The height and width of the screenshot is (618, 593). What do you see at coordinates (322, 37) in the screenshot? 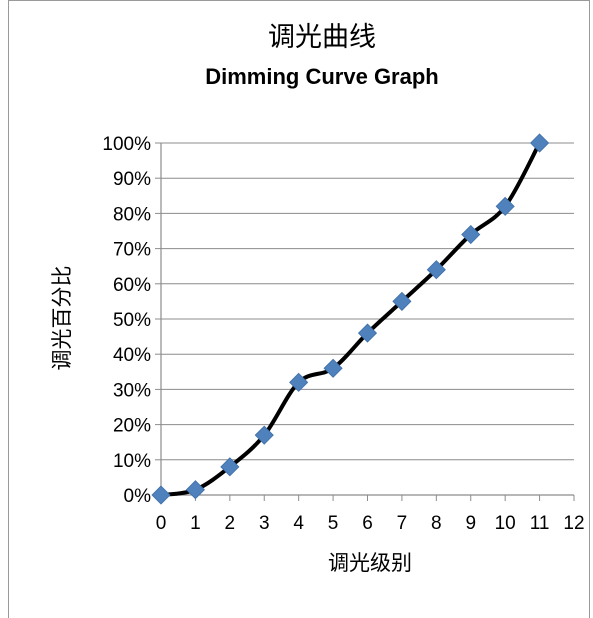
I see `chart-title: 调光曲线` at bounding box center [322, 37].